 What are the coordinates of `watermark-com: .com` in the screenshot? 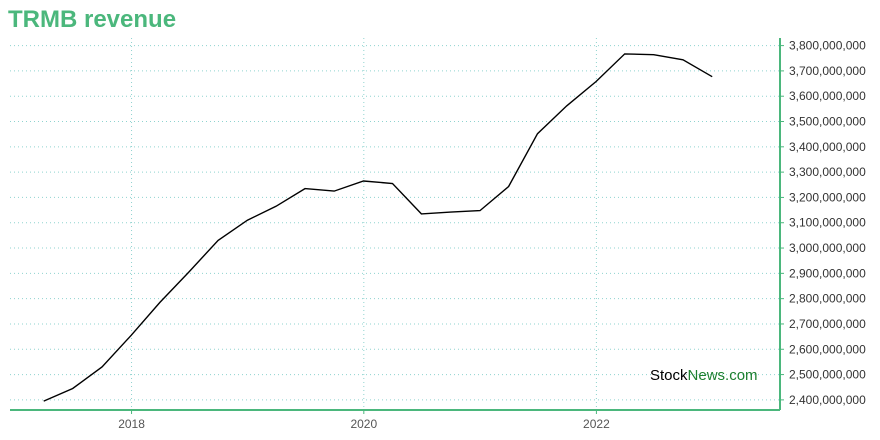 It's located at (741, 375).